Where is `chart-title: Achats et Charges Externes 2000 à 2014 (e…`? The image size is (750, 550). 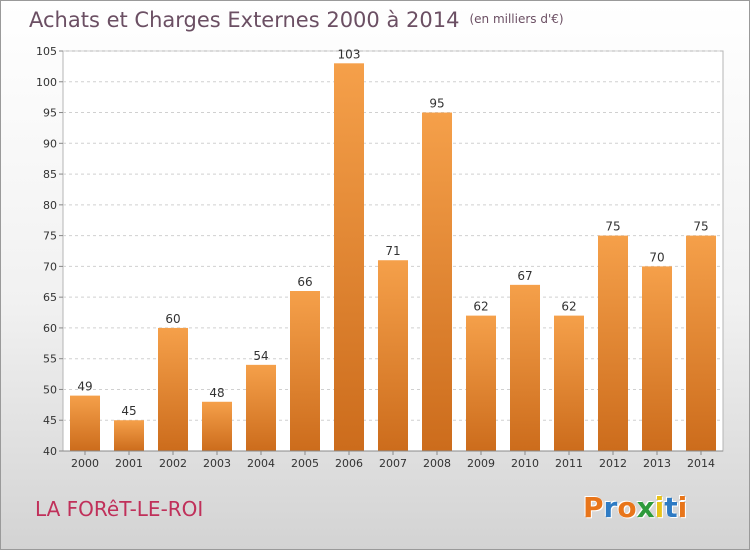 chart-title: Achats et Charges Externes 2000 à 2014 (e… is located at coordinates (296, 20).